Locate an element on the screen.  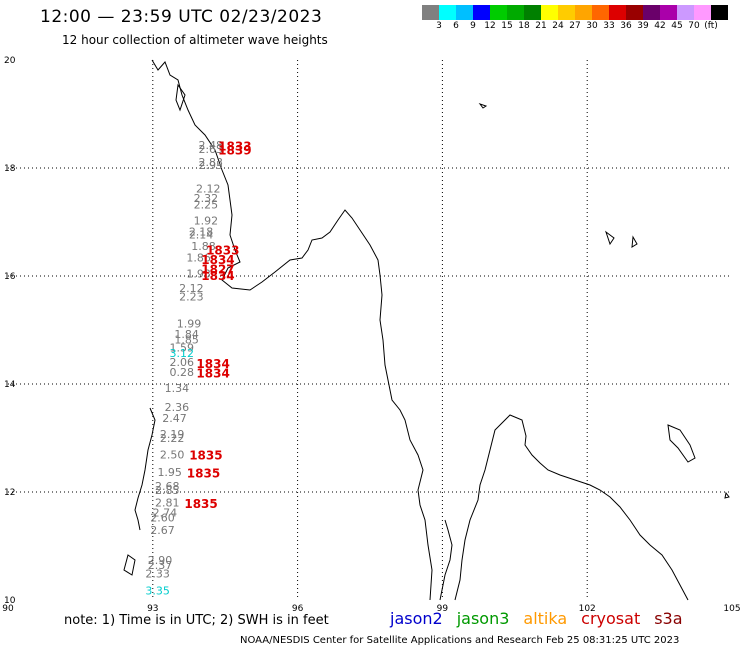
wave-height-value: 2.81 is located at coordinates (167, 503).